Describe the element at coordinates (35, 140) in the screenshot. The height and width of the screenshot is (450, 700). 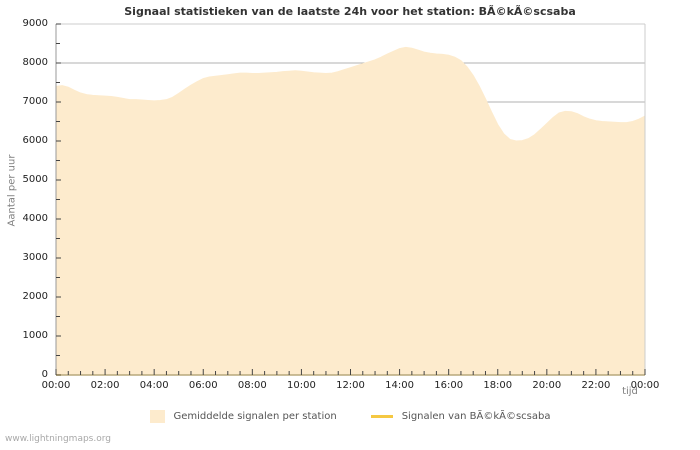
I see `y-tick-label: 6000` at that location.